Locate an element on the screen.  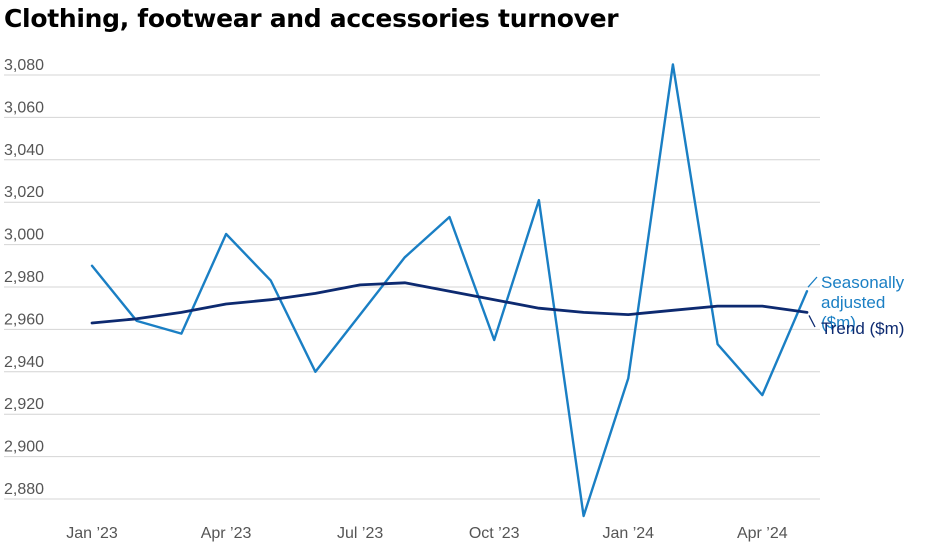
y-tick-label: 2,960 is located at coordinates (24, 319).